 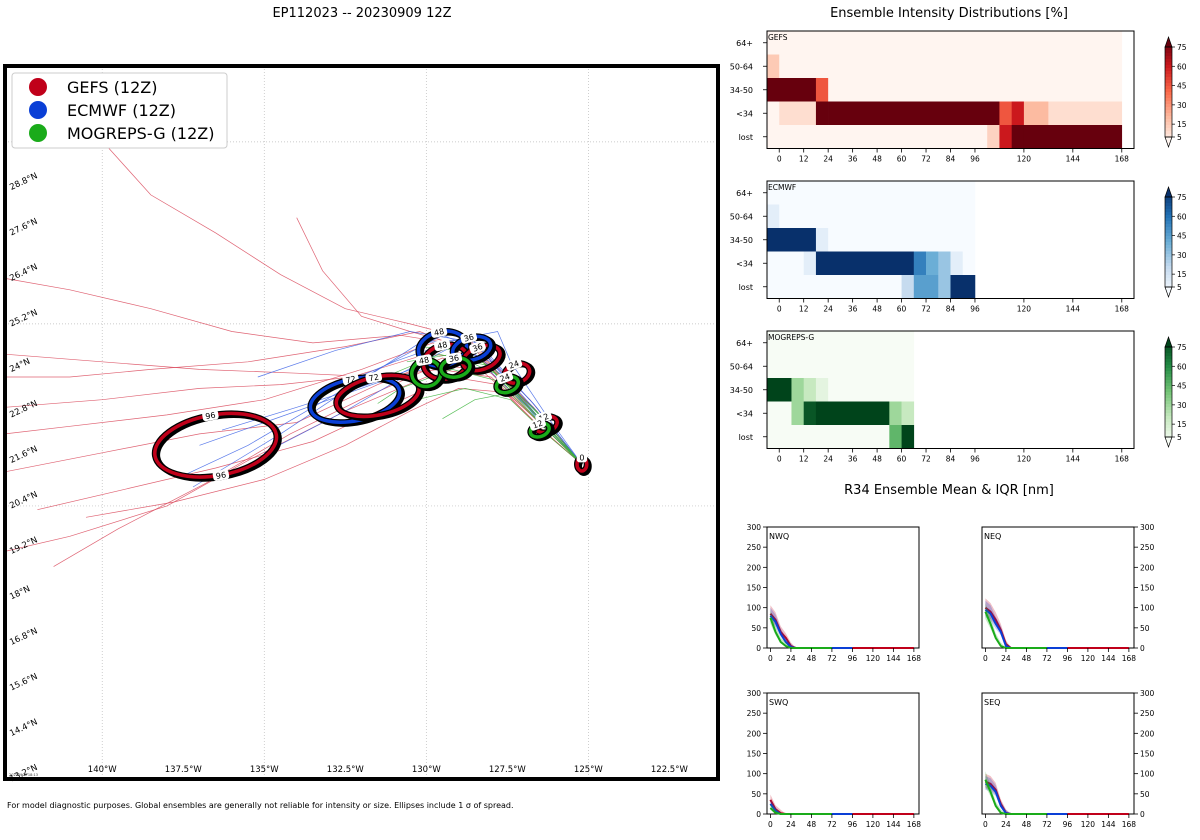 I want to click on mogreps-track, so click(x=499, y=426).